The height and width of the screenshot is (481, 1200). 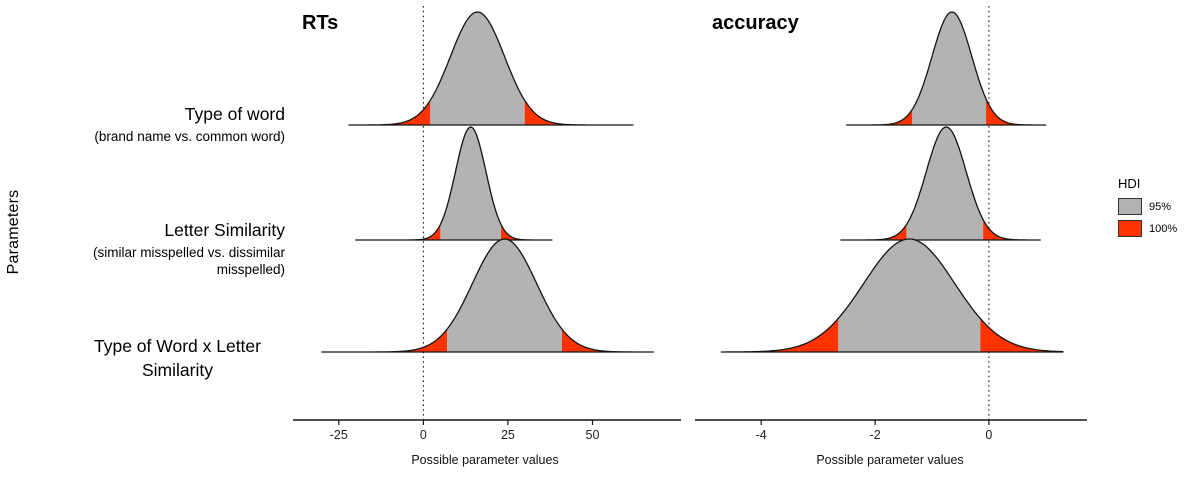 I want to click on legend-swatch-100-icon, so click(x=1130, y=228).